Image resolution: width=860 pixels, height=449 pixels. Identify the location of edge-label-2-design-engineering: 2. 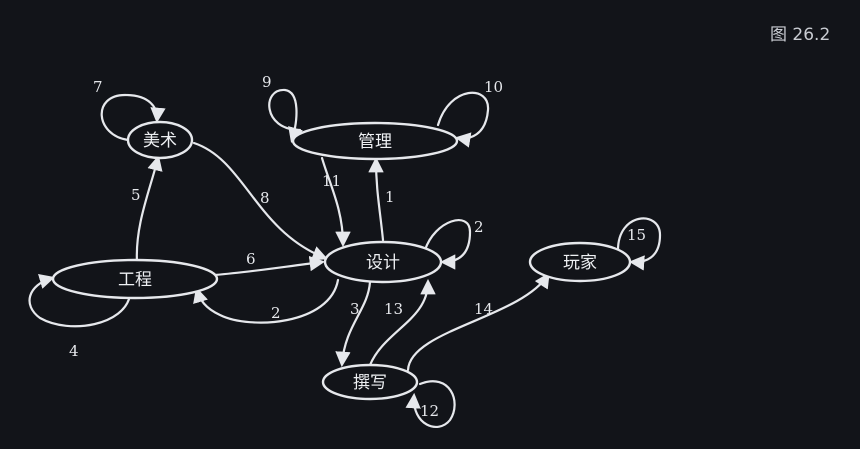
(276, 313).